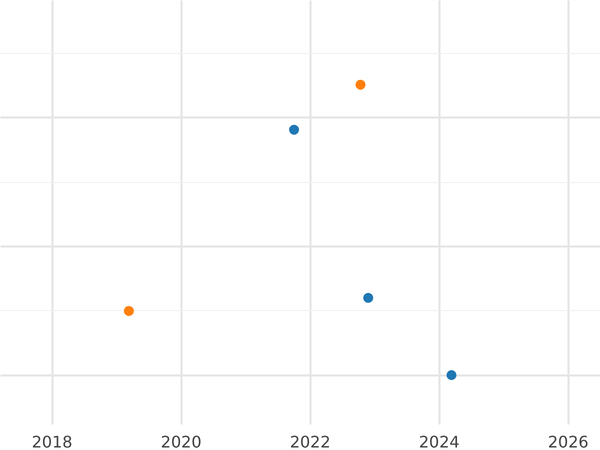 The image size is (600, 450). Describe the element at coordinates (52, 441) in the screenshot. I see `x-tick-label: 2018` at that location.